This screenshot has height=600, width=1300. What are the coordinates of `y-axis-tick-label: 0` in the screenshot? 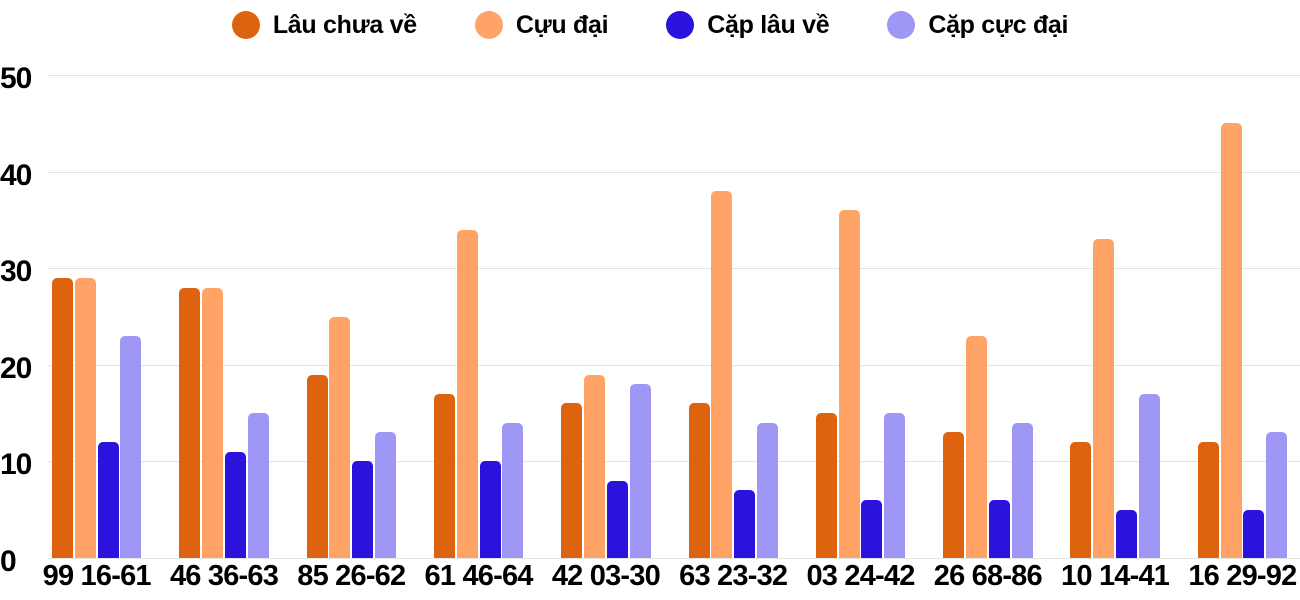 It's located at (8, 561).